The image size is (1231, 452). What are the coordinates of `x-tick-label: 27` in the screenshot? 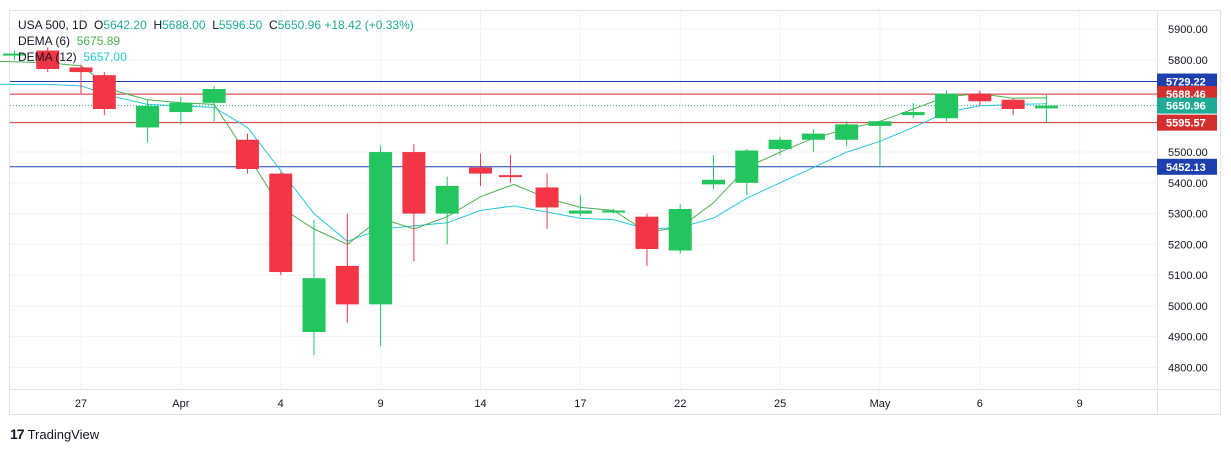 It's located at (81, 404).